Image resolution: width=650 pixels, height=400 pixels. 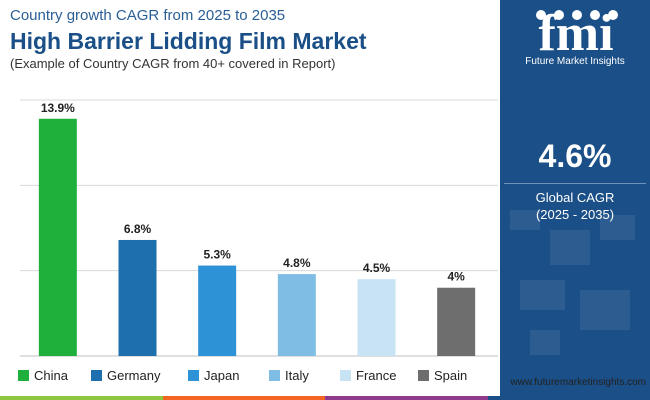 I want to click on legend-item-japan: Japan, so click(x=213, y=375).